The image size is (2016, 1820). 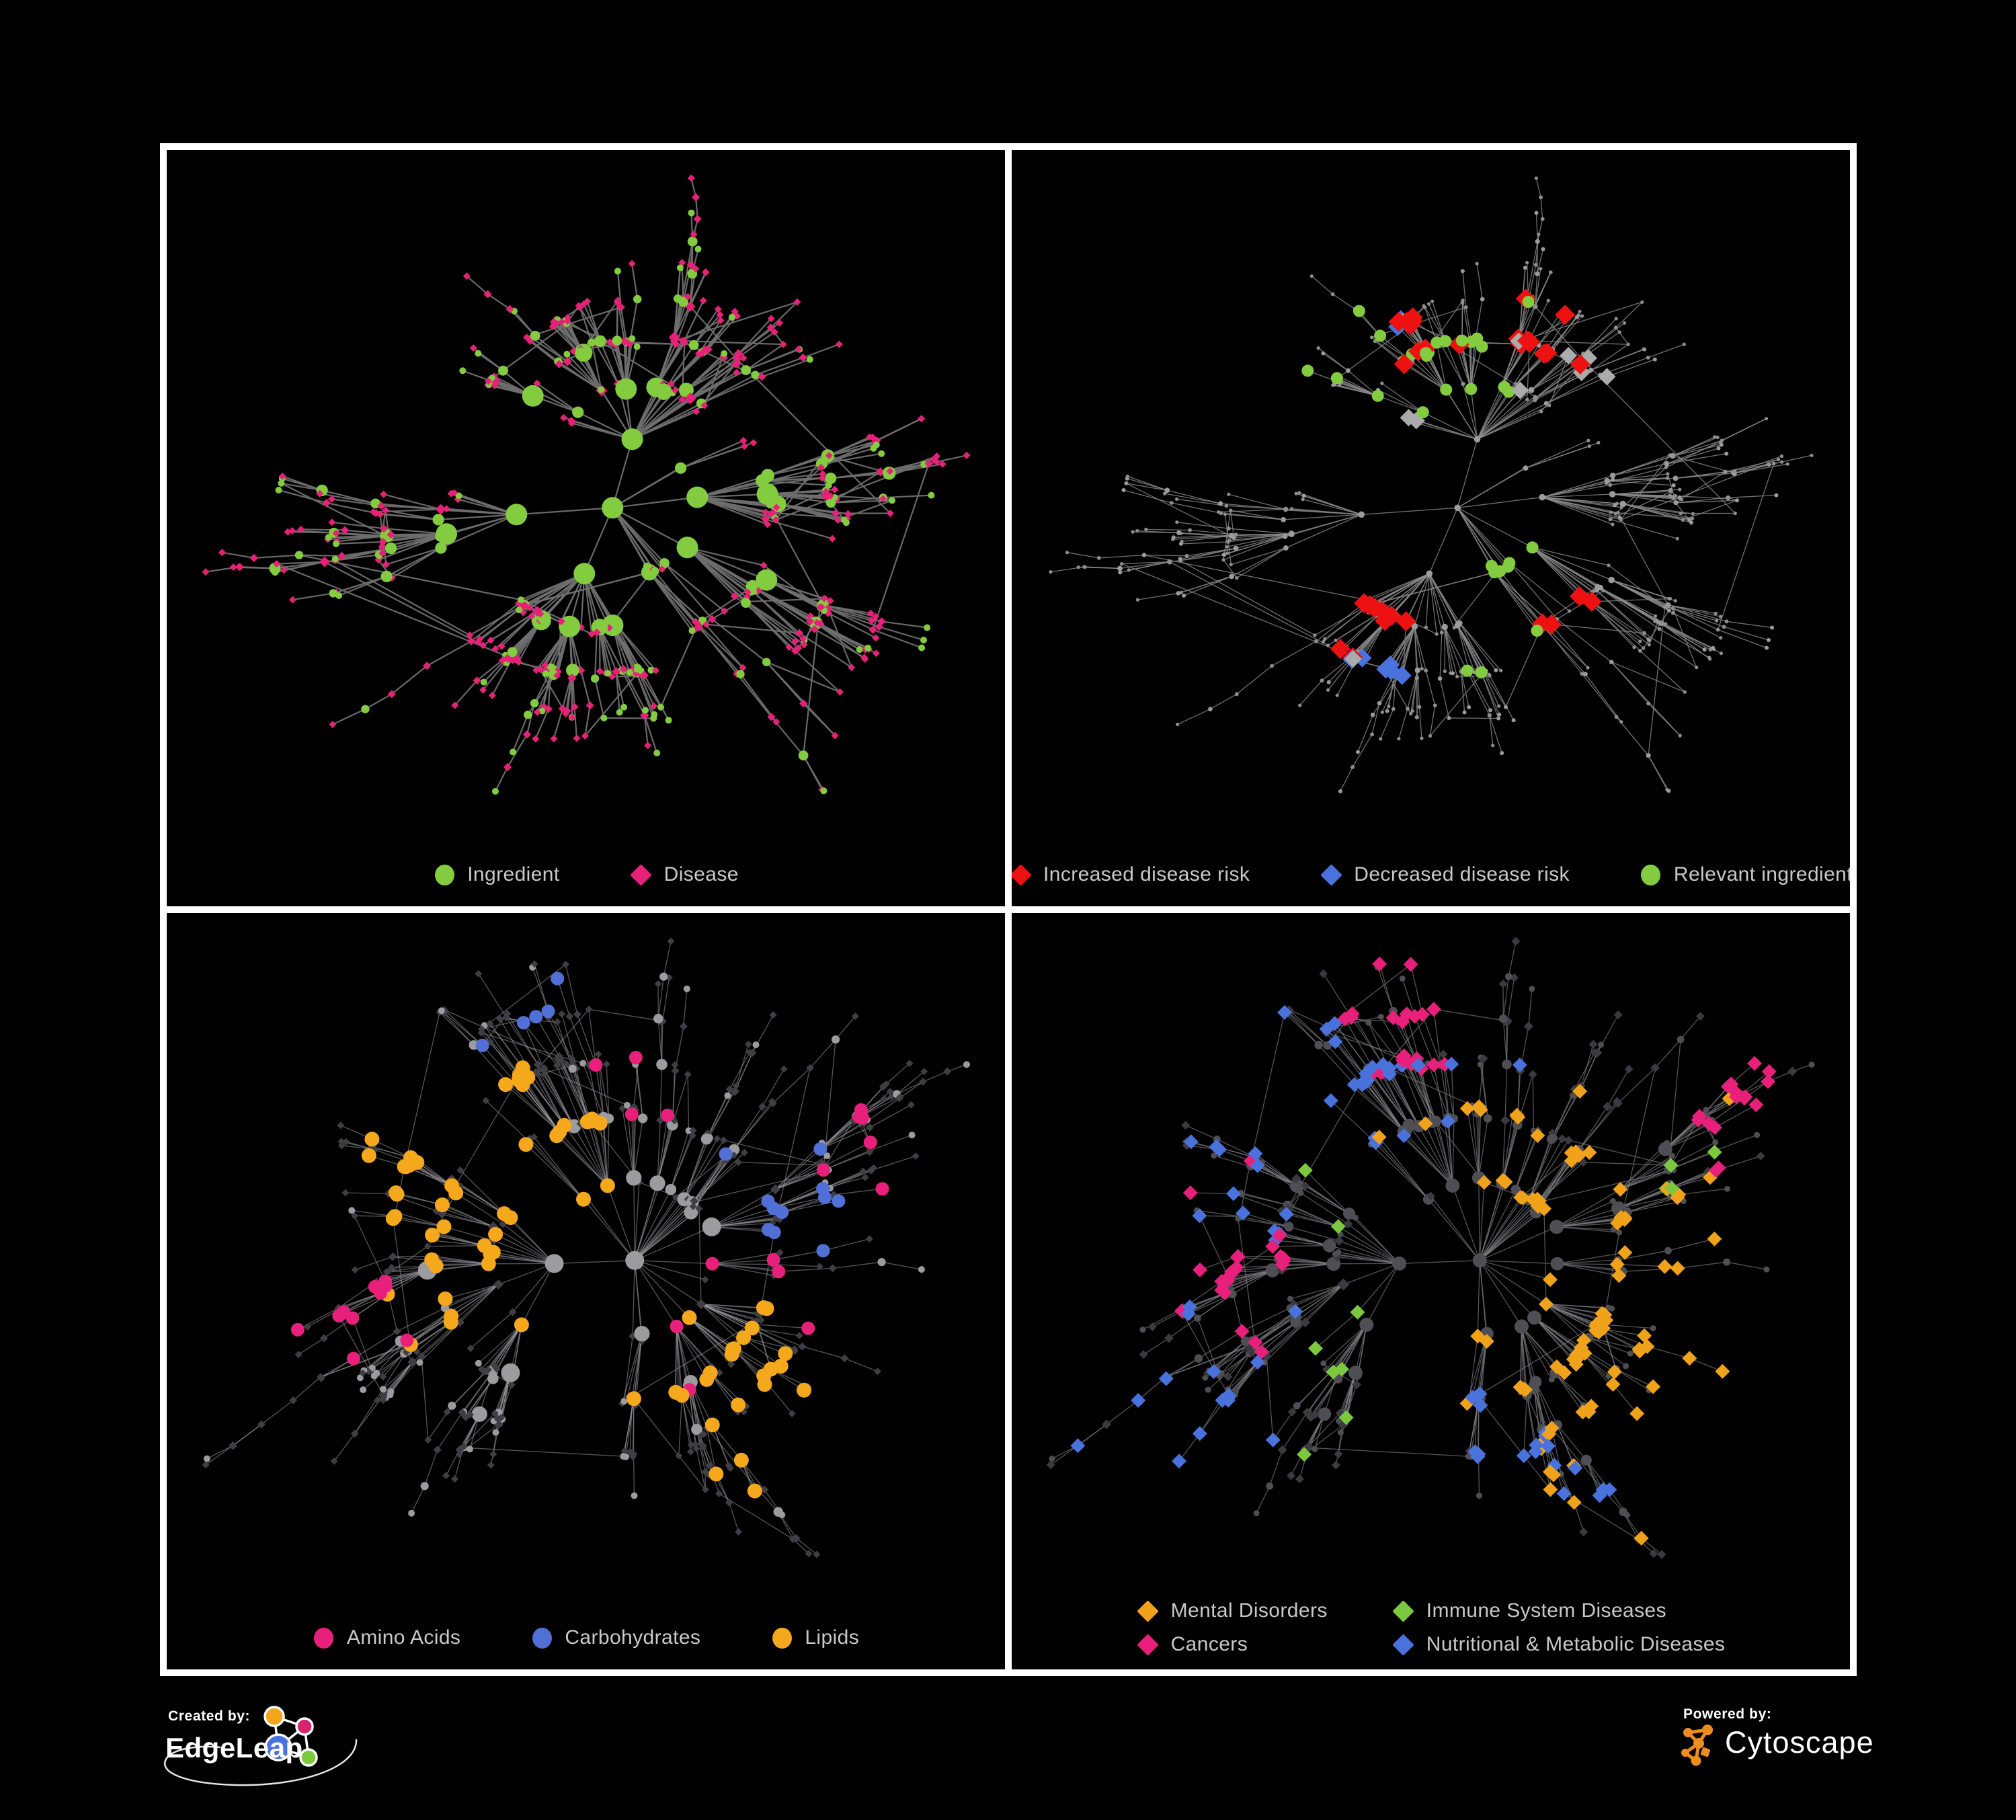 I want to click on legend-item: Lipids, so click(x=814, y=1637).